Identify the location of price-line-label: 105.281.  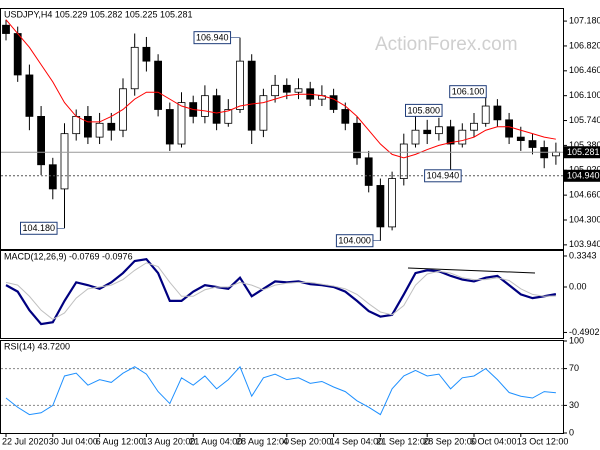
(583, 152).